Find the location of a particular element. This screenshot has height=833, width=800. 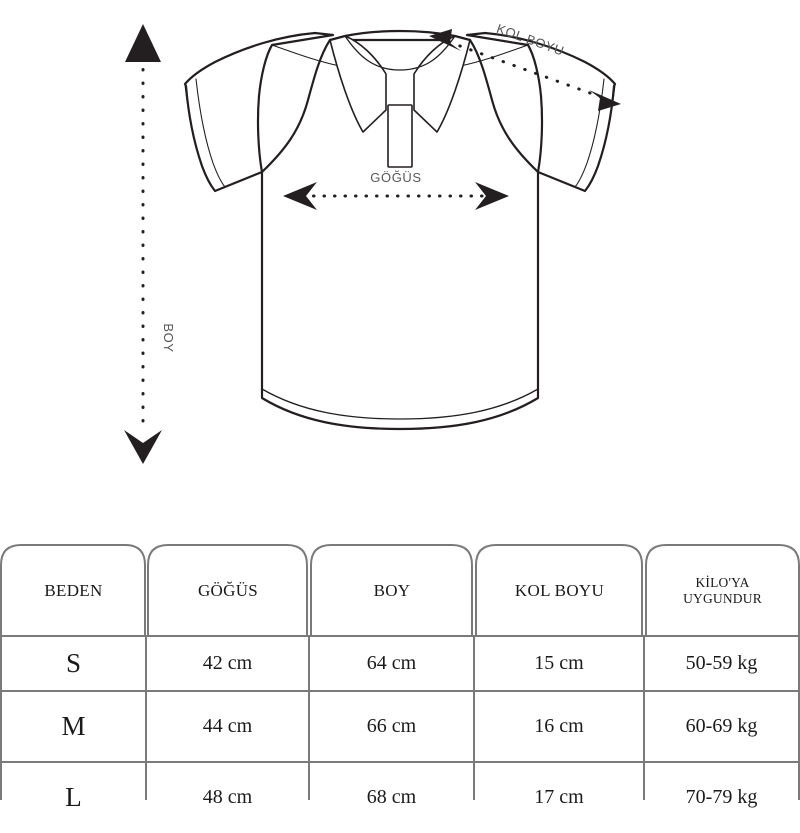

sleeve-length-dotted-line is located at coordinates (525, 69).